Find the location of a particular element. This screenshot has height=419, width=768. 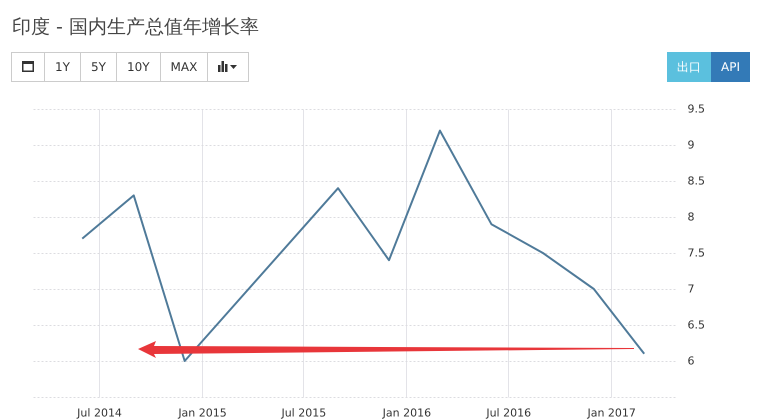

x-tick-label: Jul 2016 is located at coordinates (508, 412).